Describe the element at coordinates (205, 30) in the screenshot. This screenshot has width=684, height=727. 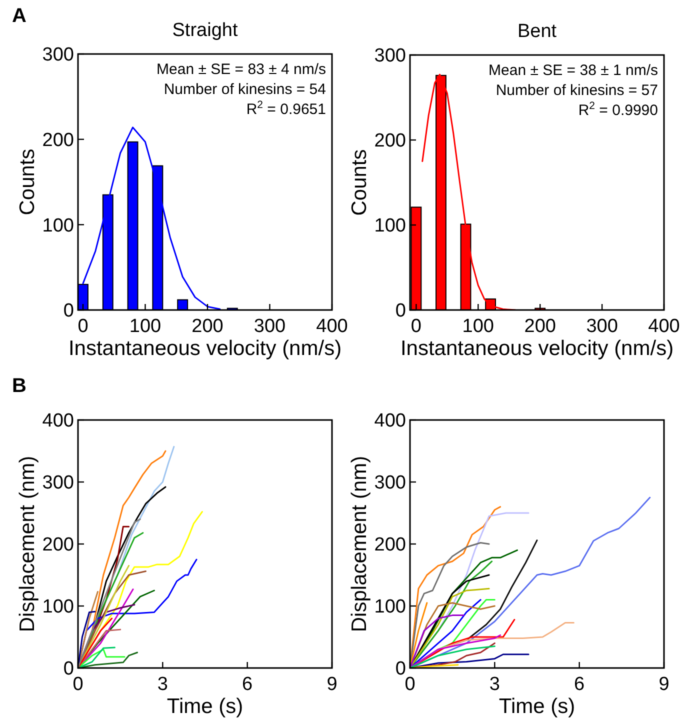
I see `chart-title: Straight` at that location.